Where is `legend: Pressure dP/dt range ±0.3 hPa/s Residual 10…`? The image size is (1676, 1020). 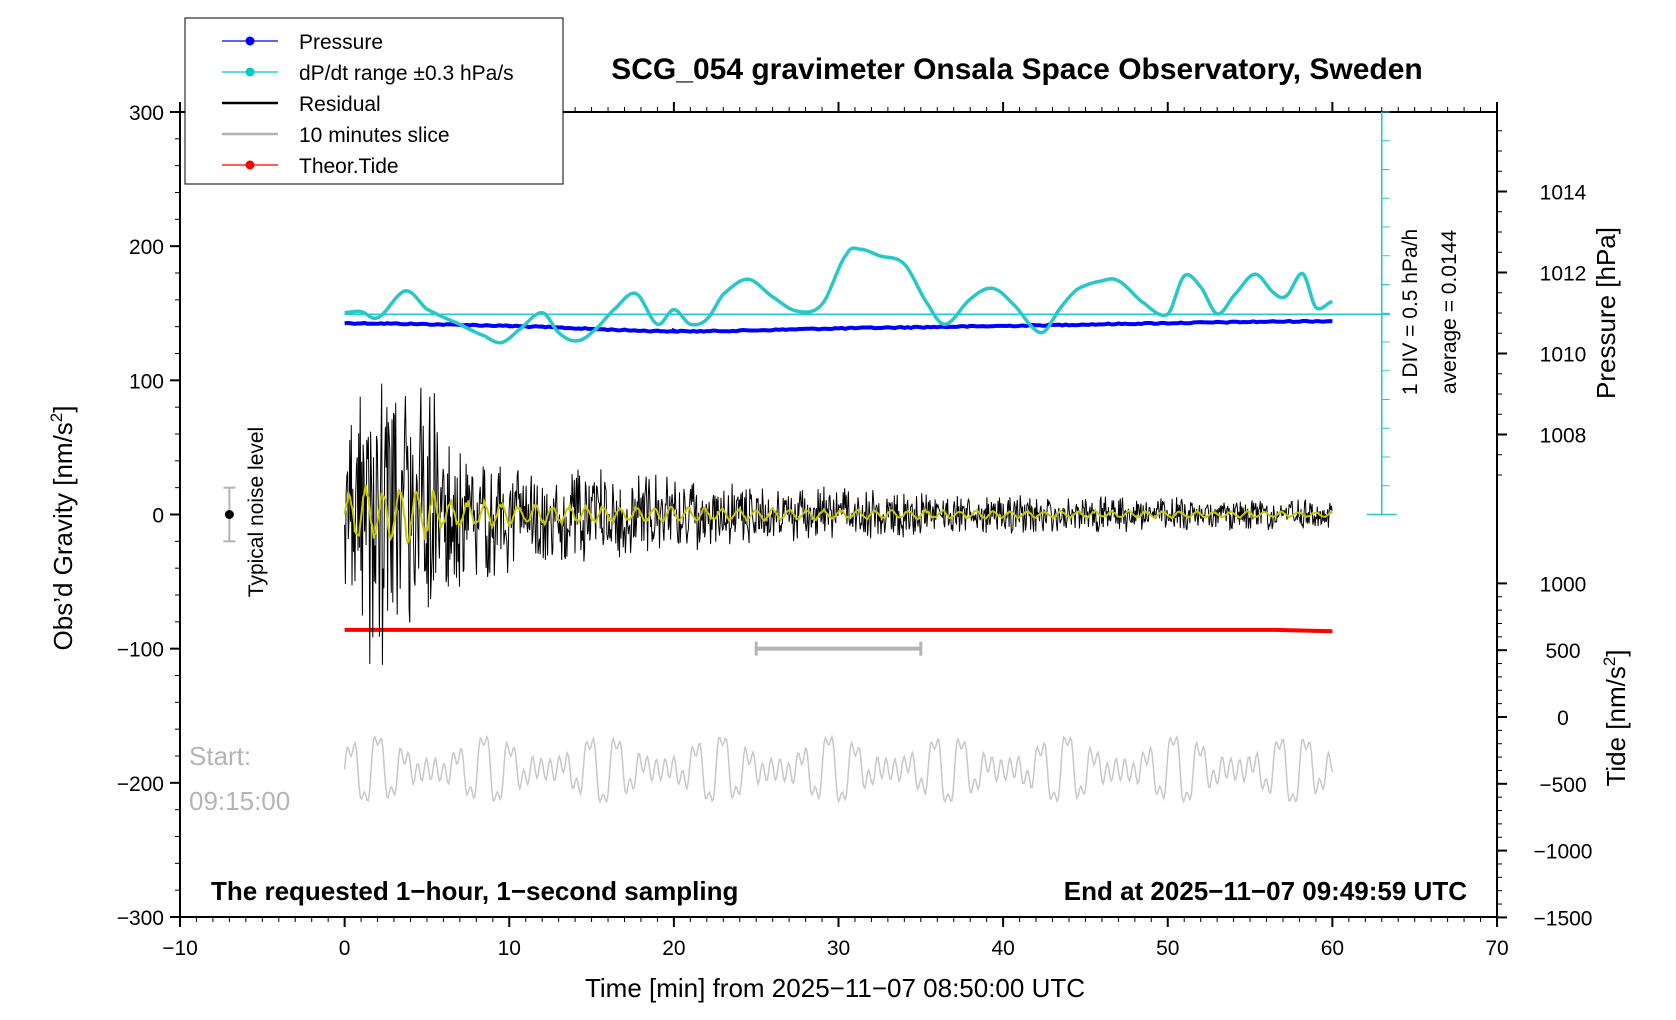
legend: Pressure dP/dt range ±0.3 hPa/s Residual 10… is located at coordinates (374, 101).